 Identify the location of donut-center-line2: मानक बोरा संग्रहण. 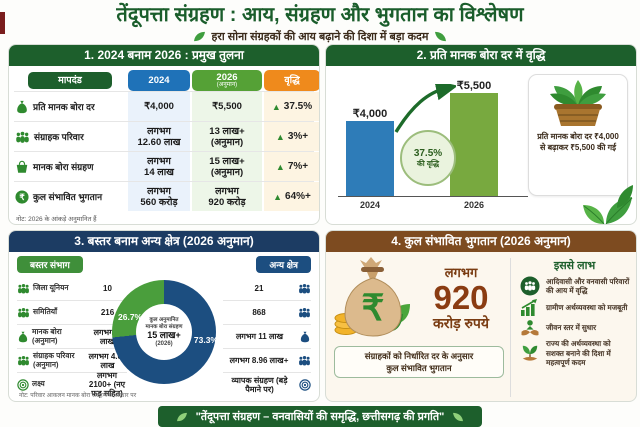
(164, 326).